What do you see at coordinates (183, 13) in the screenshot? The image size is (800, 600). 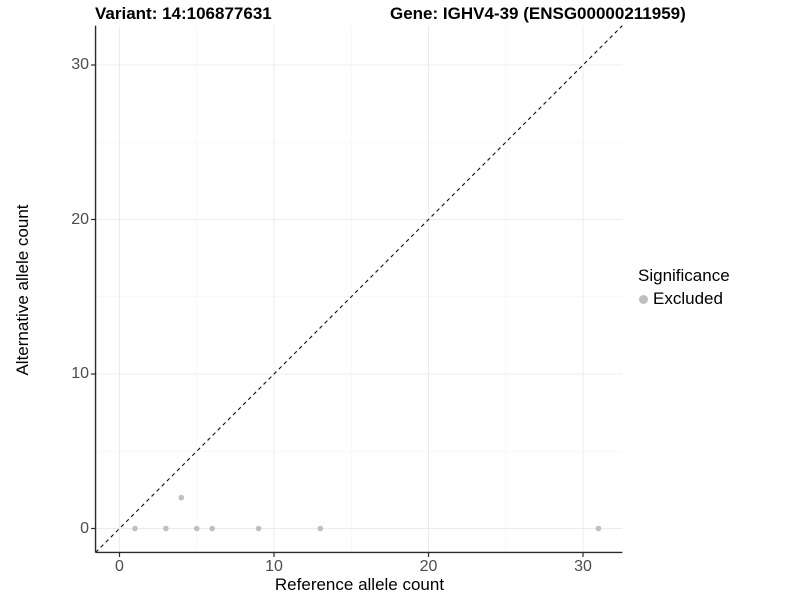 I see `plot-title-variant: Variant: 14:106877631` at bounding box center [183, 13].